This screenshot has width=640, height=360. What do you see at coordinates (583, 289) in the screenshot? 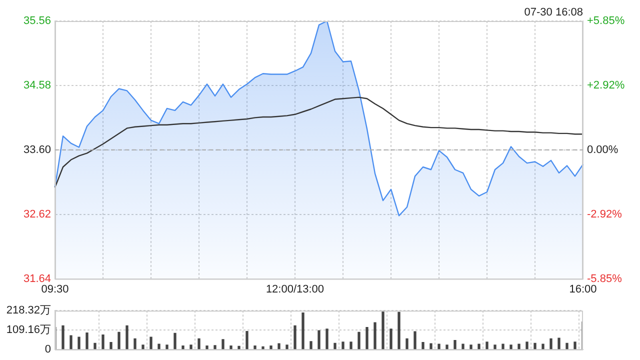
I see `x-tick-label: 16:00` at bounding box center [583, 289].